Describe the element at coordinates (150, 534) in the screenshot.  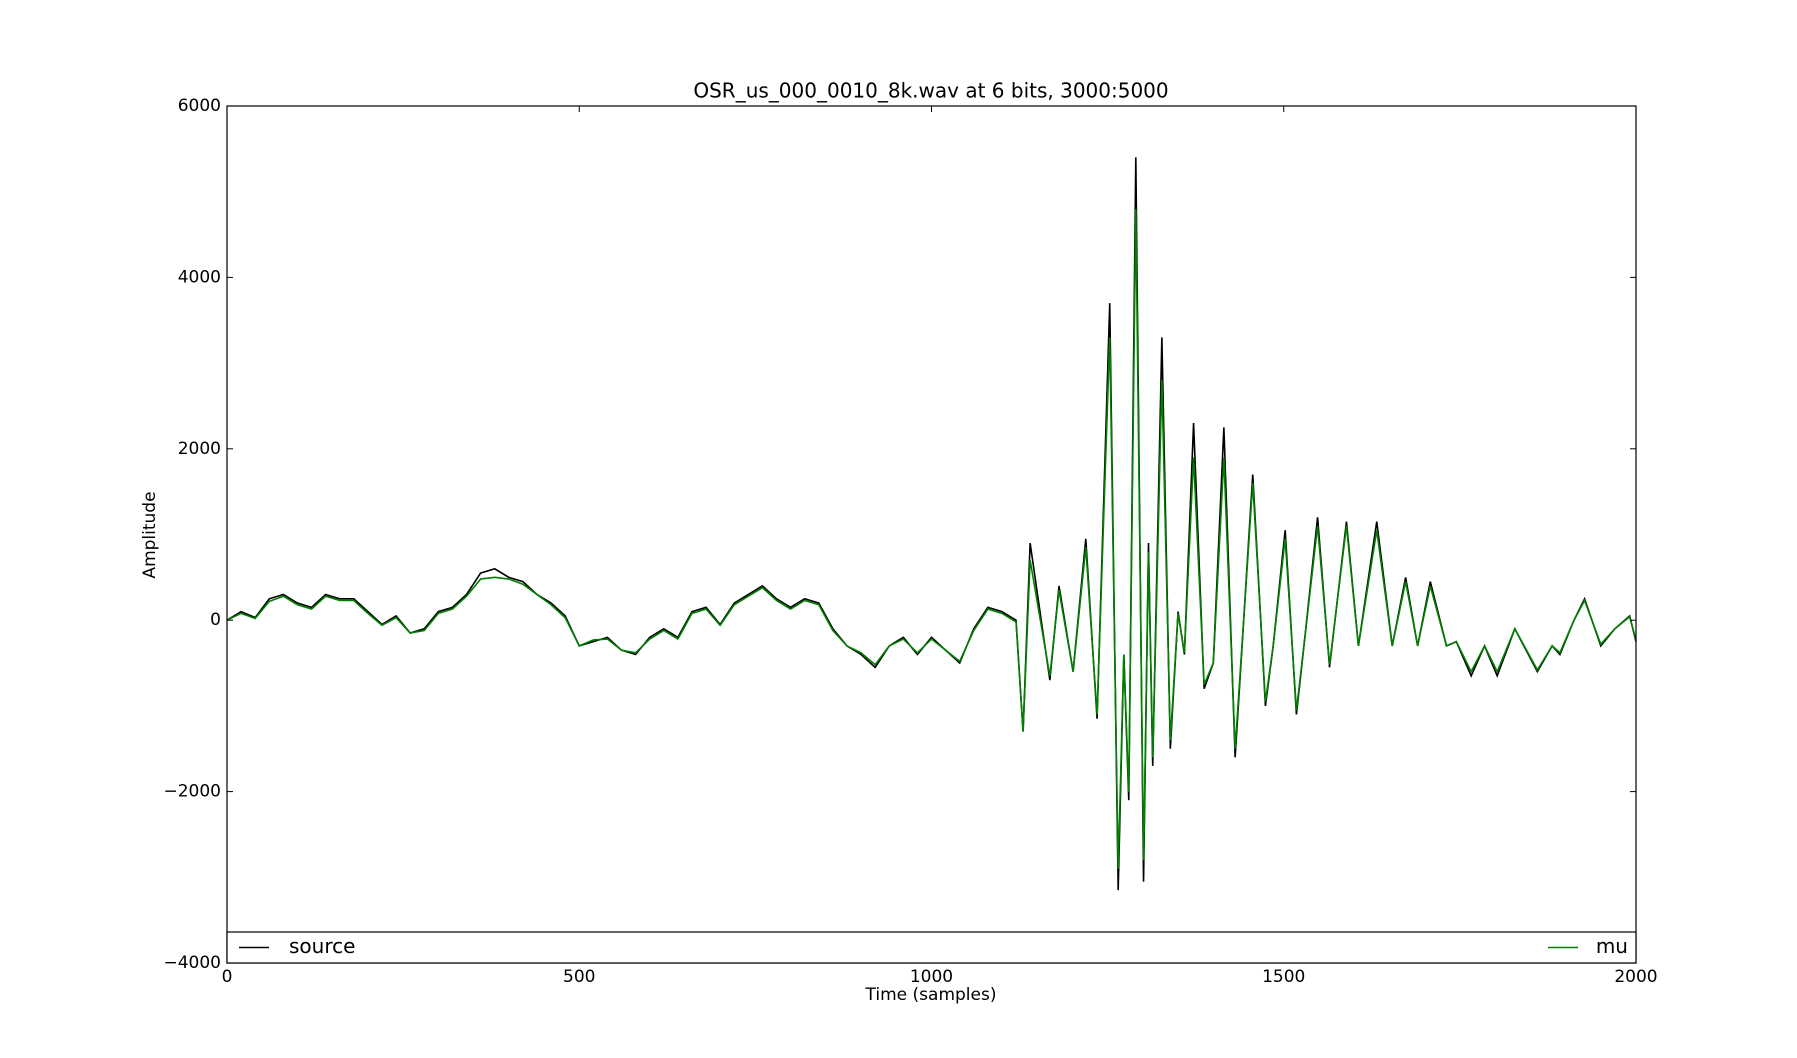
I see `y-axis-label: Amplitude` at that location.